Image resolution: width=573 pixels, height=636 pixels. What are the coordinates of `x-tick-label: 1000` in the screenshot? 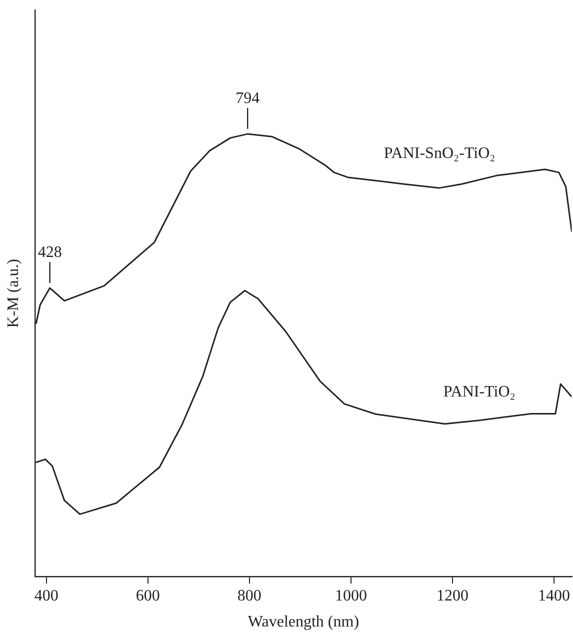 It's located at (350, 595).